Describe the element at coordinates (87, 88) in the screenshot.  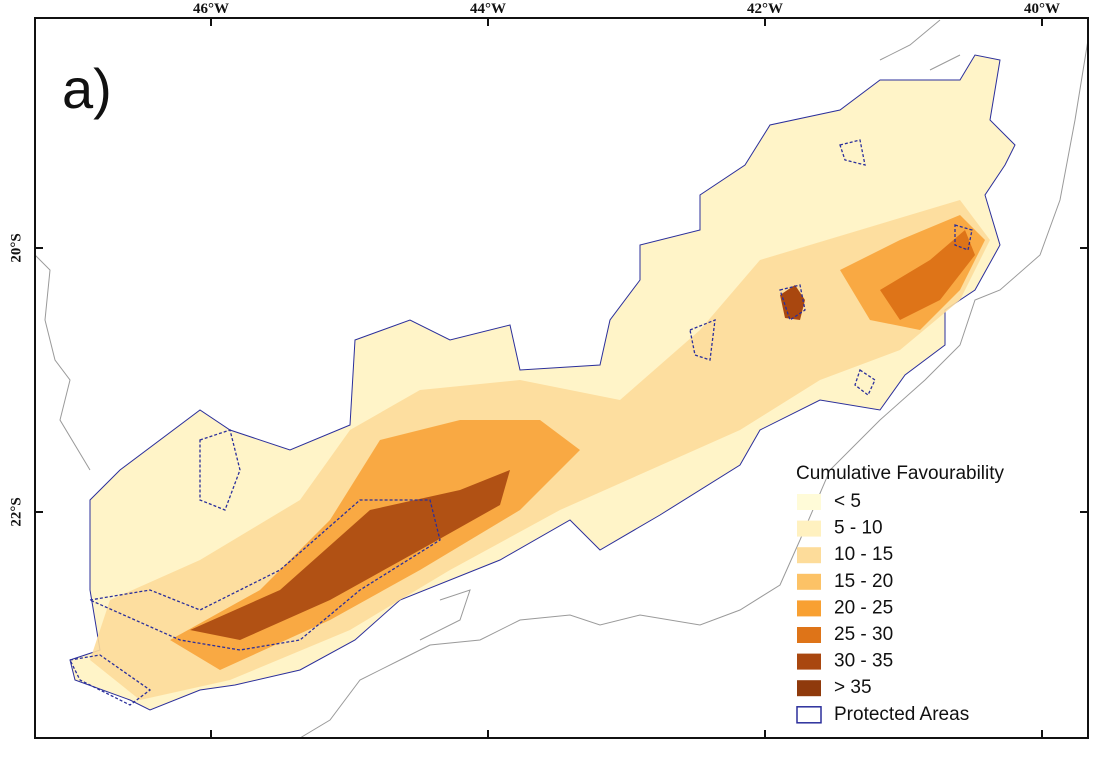
I see `panel-label: a)` at that location.